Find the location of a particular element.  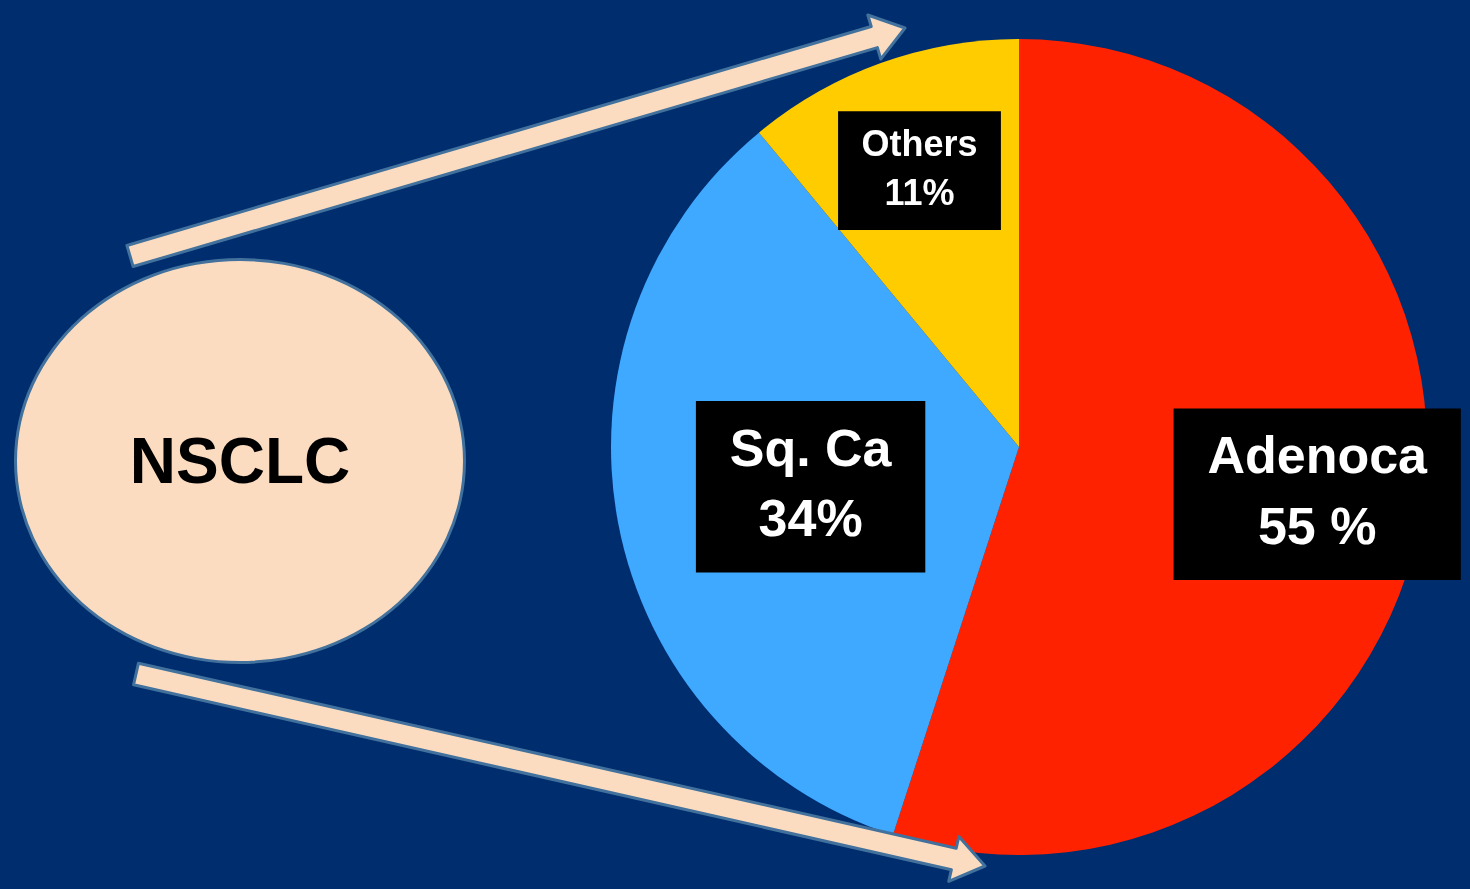

data-label: 34% is located at coordinates (810, 518).